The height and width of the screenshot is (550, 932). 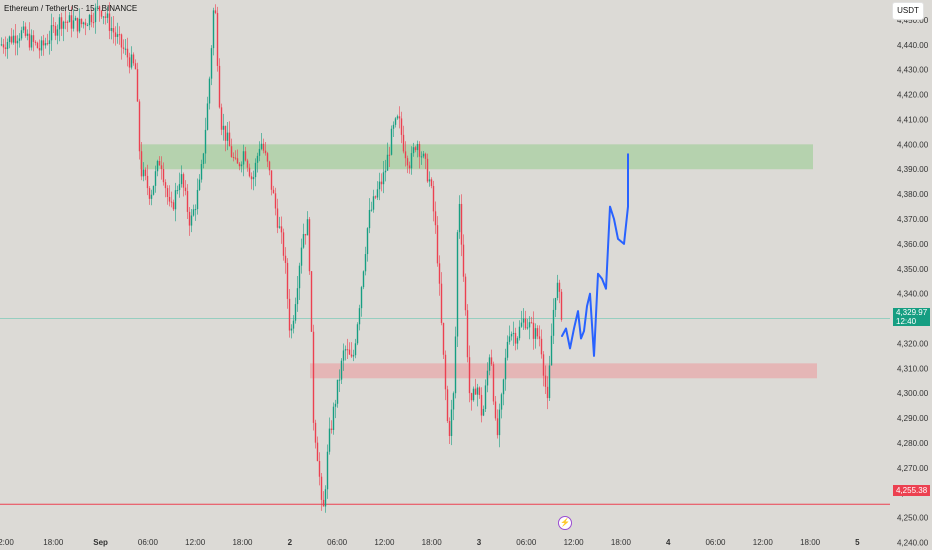 What do you see at coordinates (7, 542) in the screenshot?
I see `time-tick-label: 2:00` at bounding box center [7, 542].